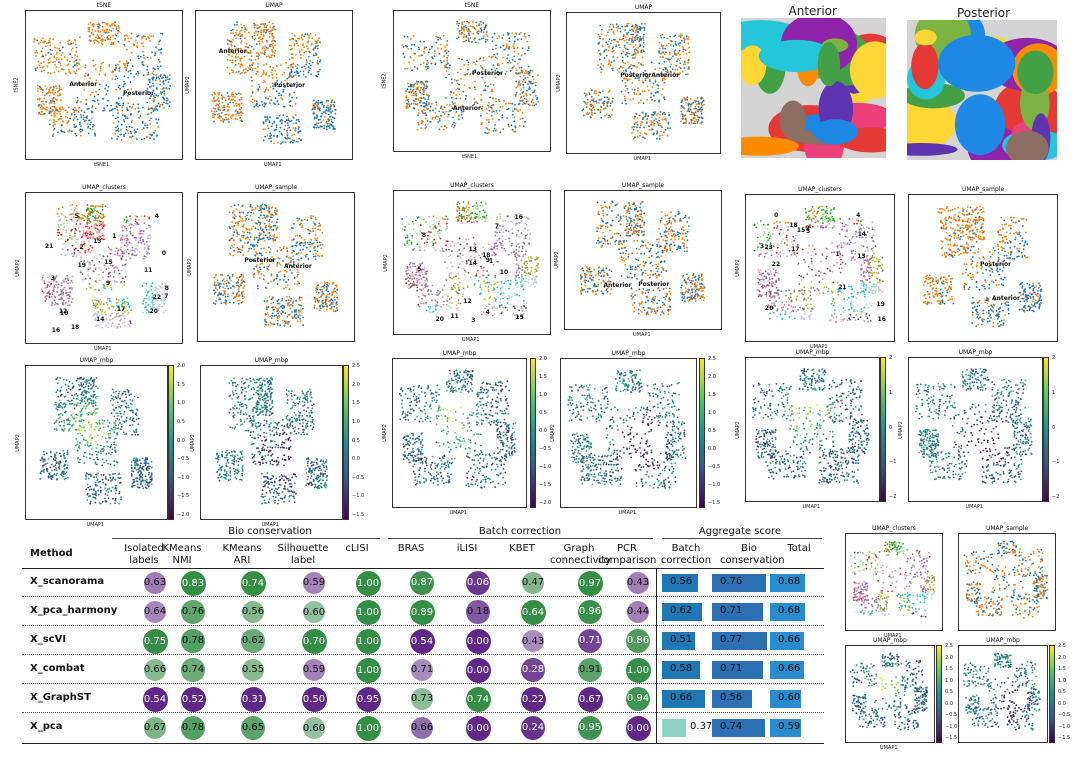 The height and width of the screenshot is (763, 1080). I want to click on tsne-b-xlabel: tSNE1, so click(470, 157).